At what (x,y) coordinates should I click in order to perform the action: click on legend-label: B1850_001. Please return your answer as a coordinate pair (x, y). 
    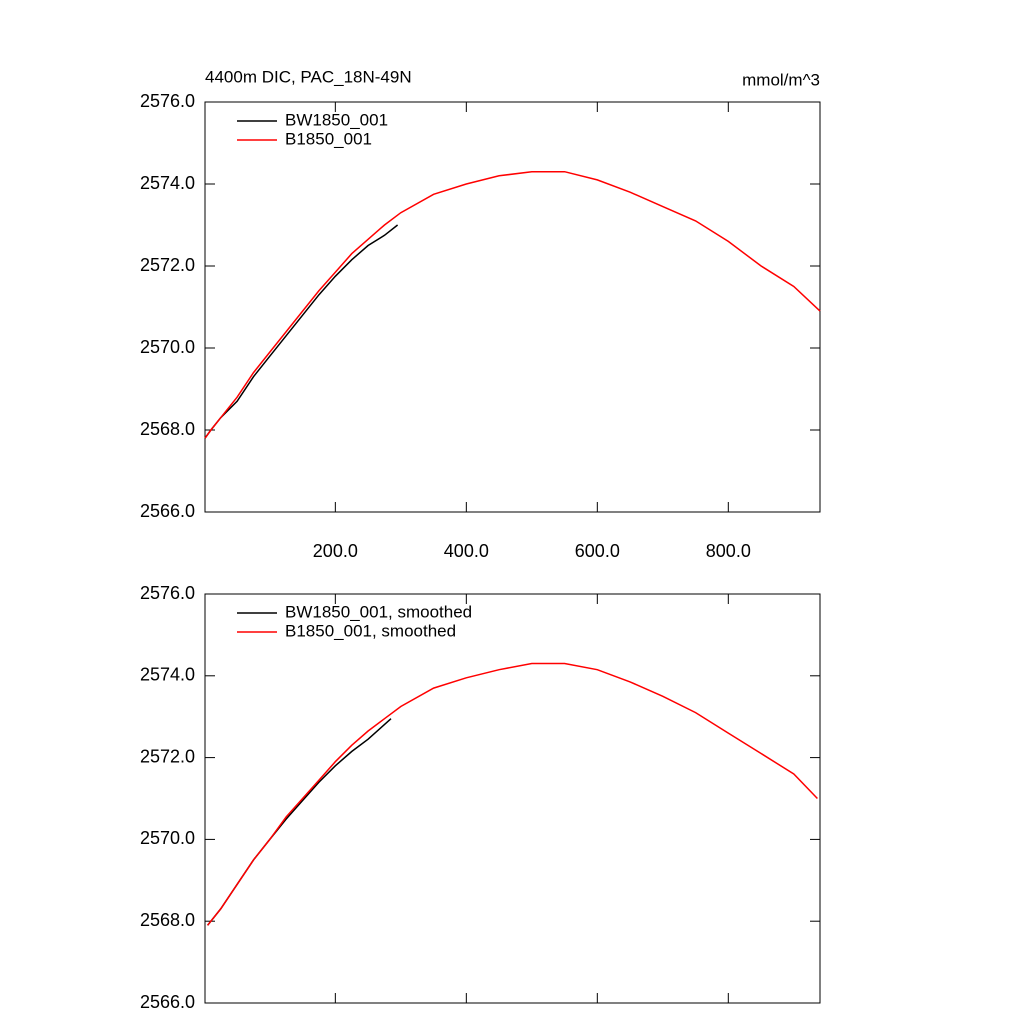
    Looking at the image, I should click on (328, 138).